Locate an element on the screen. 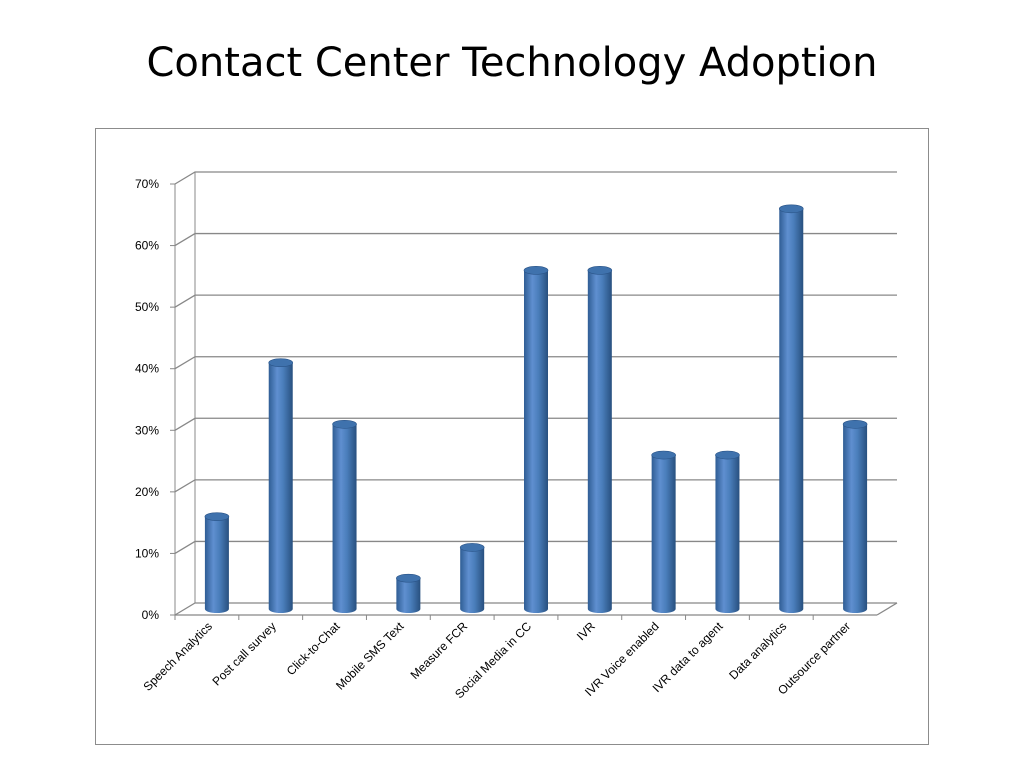 The width and height of the screenshot is (1024, 768). y-tick-label: 0% is located at coordinates (151, 615).